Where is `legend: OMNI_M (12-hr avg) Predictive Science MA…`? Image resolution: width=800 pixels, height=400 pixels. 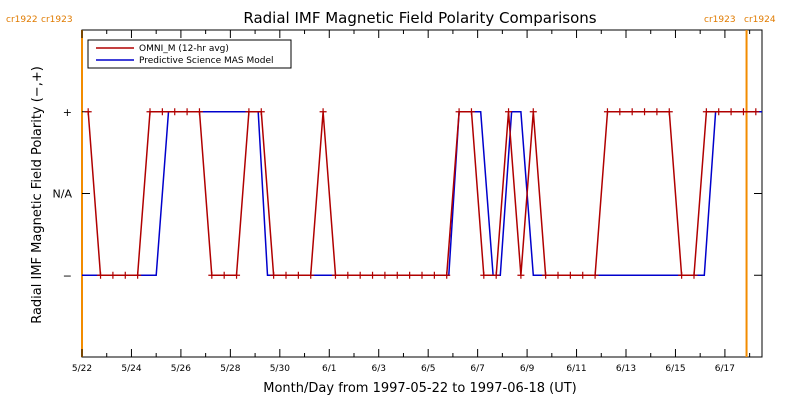
legend: OMNI_M (12-hr avg) Predictive Science MA… is located at coordinates (189, 54).